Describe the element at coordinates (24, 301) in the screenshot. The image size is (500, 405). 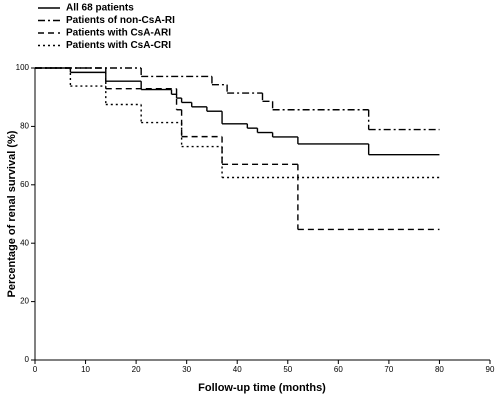
I see `y-tick-label: 20` at that location.